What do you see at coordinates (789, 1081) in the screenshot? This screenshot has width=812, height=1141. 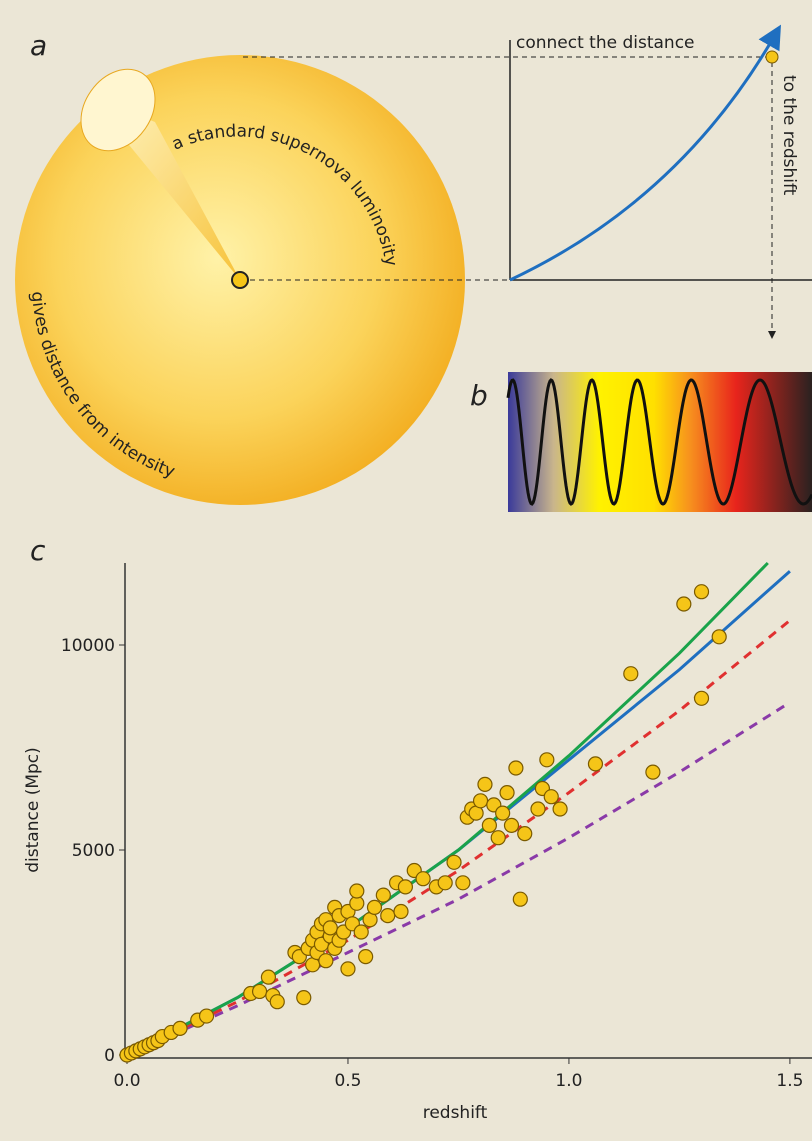 I see `x-tick-label: 1.5` at bounding box center [789, 1081].